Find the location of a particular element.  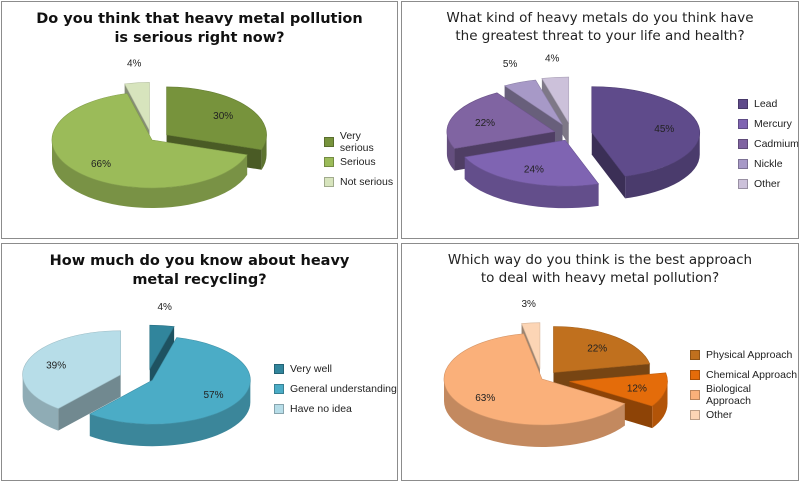

data-label: 39% is located at coordinates (56, 365).